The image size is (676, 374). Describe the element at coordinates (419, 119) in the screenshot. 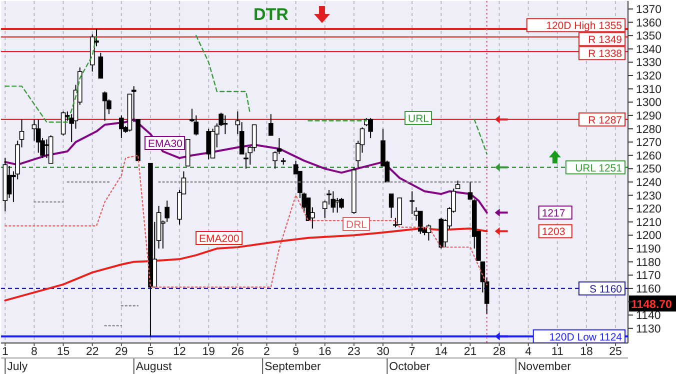

I see `text: URL` at that location.